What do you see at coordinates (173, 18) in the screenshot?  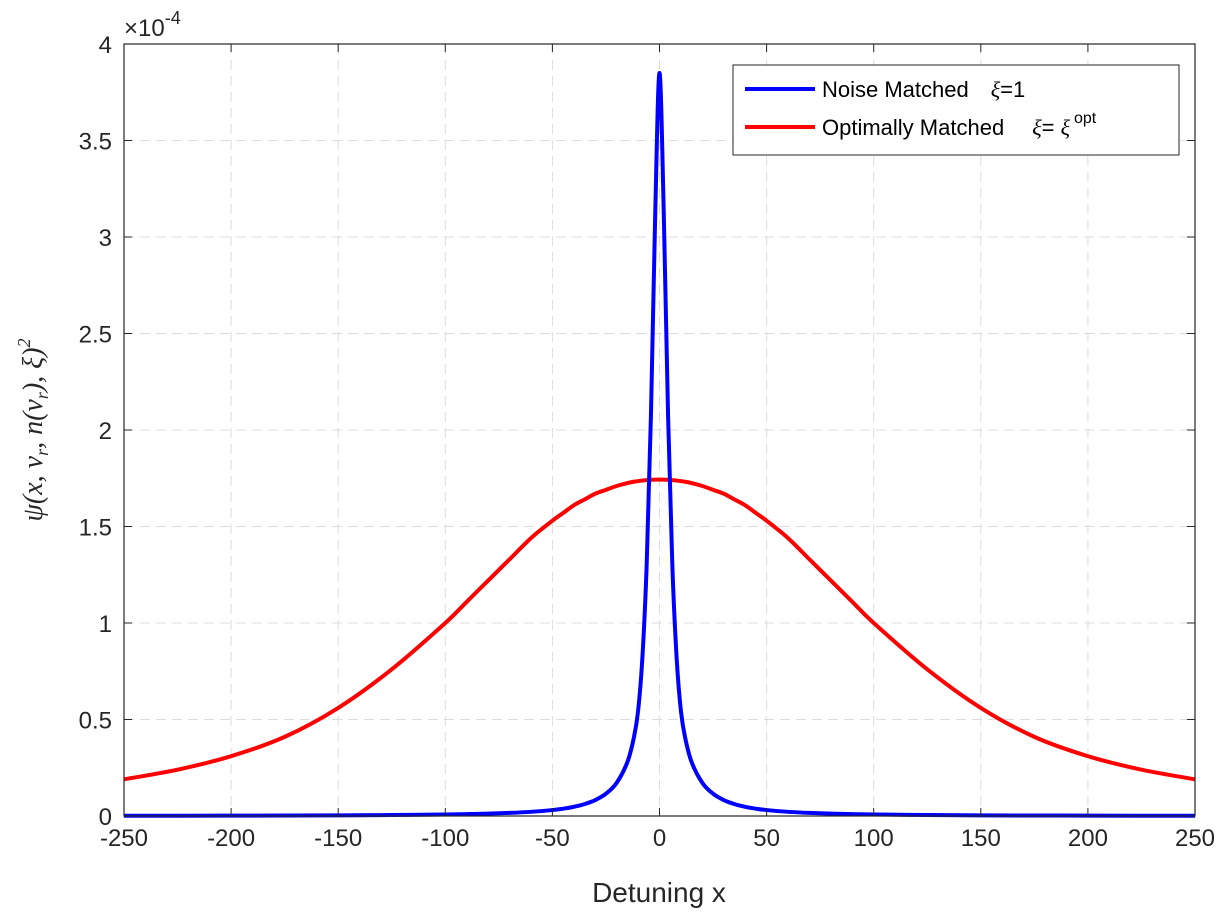 I see `y-exponent-power: -4` at bounding box center [173, 18].